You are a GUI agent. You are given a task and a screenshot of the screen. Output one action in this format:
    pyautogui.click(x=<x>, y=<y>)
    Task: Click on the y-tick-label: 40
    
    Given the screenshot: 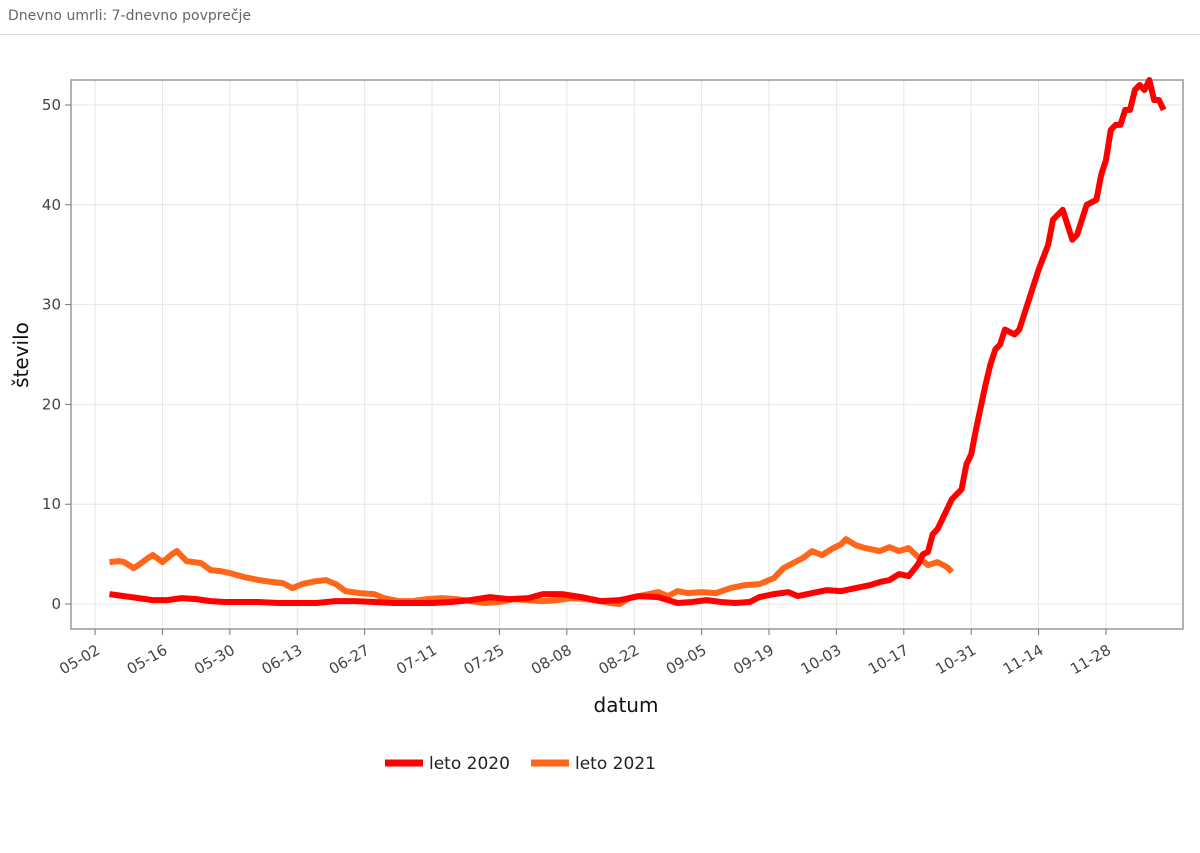 What is the action you would take?
    pyautogui.click(x=51, y=205)
    